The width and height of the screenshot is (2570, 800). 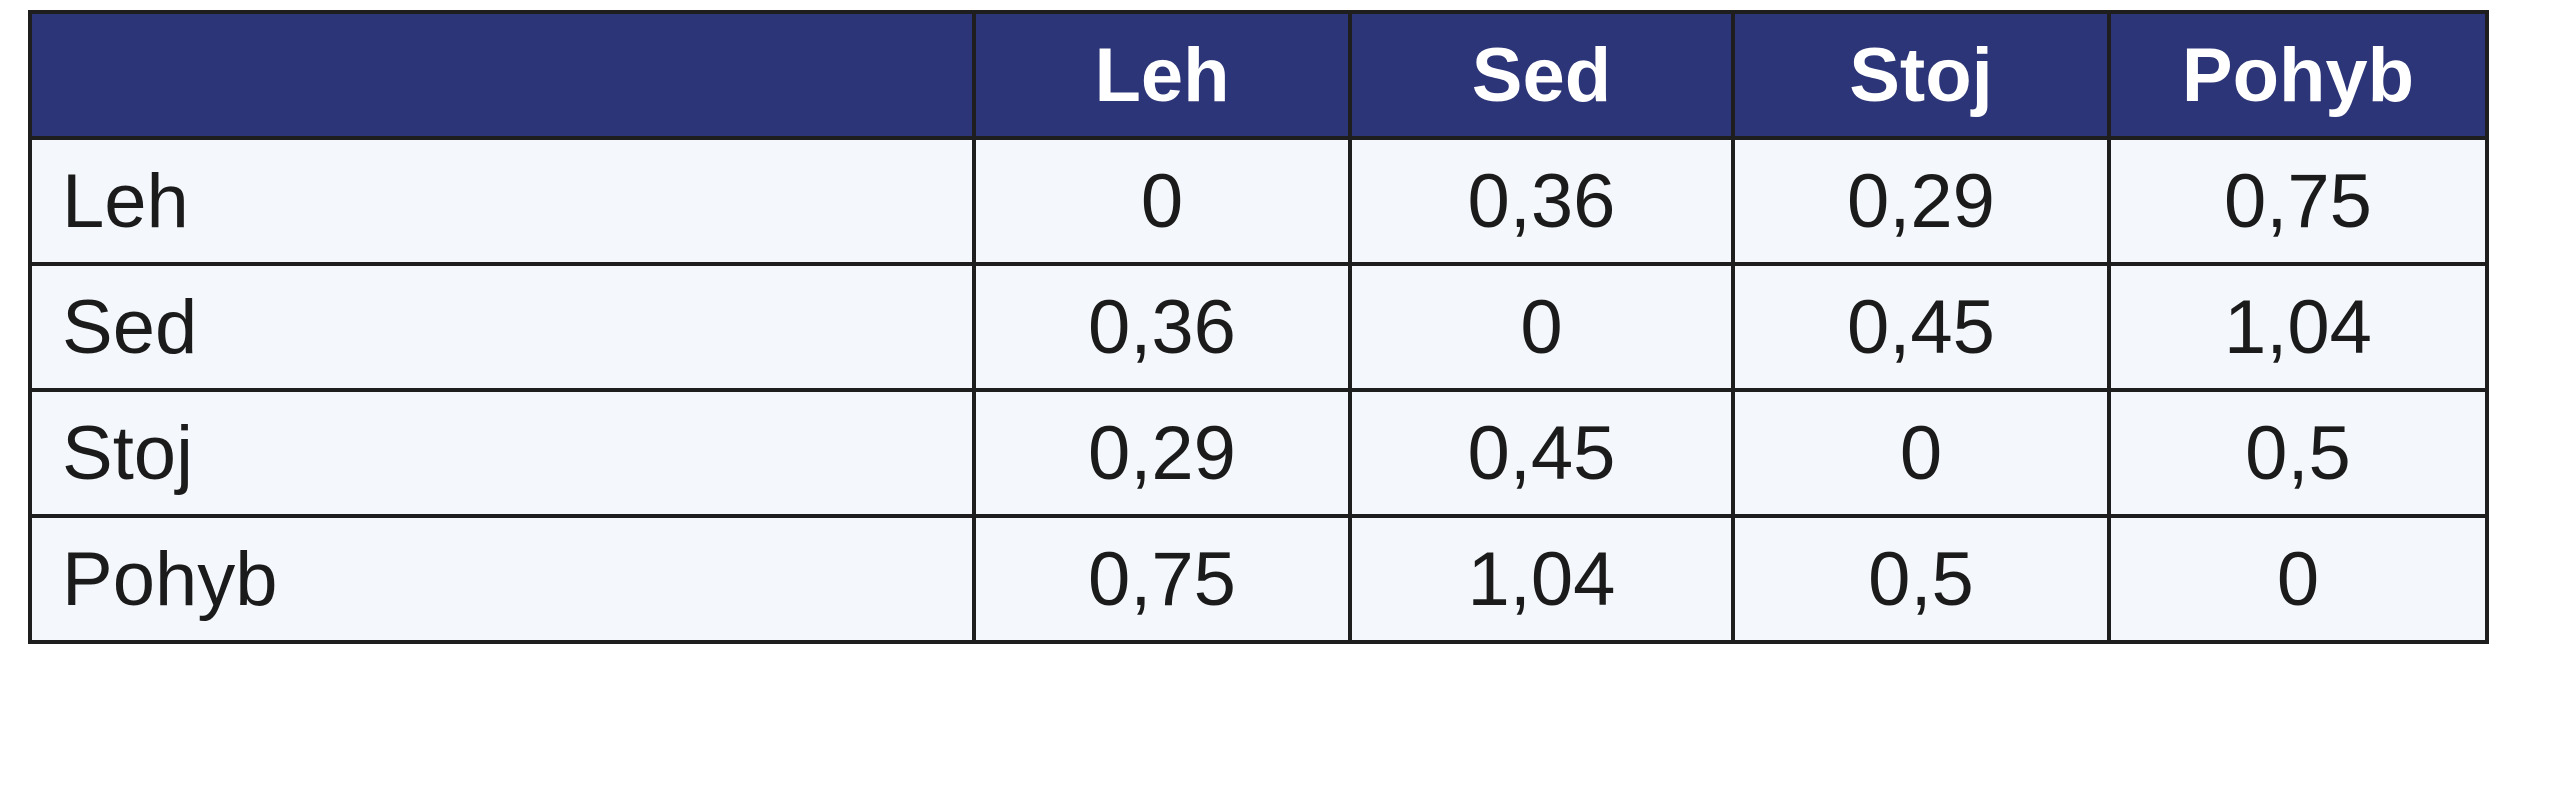 I want to click on row-label: Stoj, so click(x=502, y=453).